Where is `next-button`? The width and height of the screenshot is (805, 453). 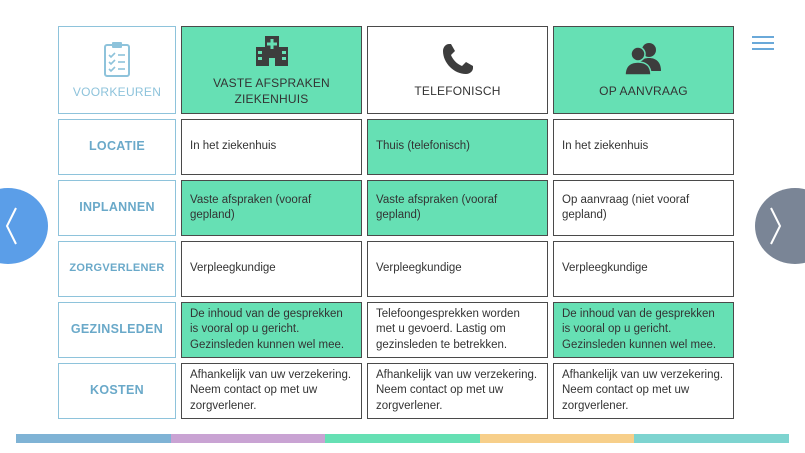
next-button is located at coordinates (780, 226).